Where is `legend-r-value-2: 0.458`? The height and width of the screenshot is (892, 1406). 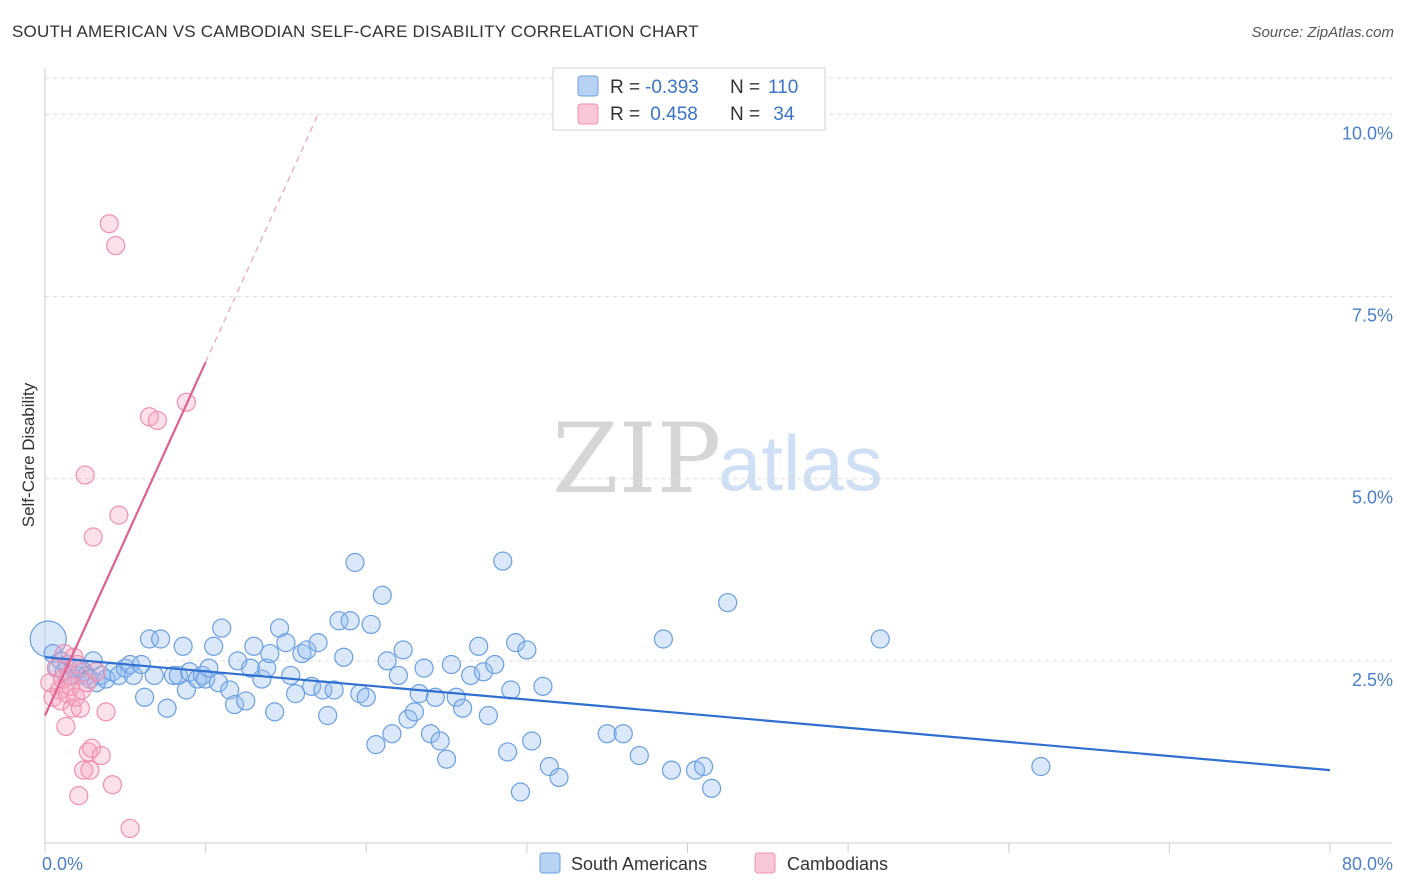 legend-r-value-2: 0.458 is located at coordinates (671, 114).